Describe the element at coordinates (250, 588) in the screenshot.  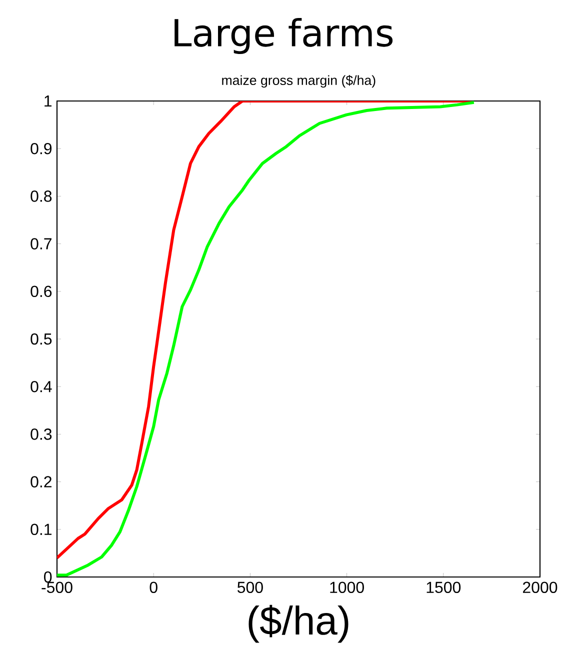
I see `x-tick-label: 500` at that location.